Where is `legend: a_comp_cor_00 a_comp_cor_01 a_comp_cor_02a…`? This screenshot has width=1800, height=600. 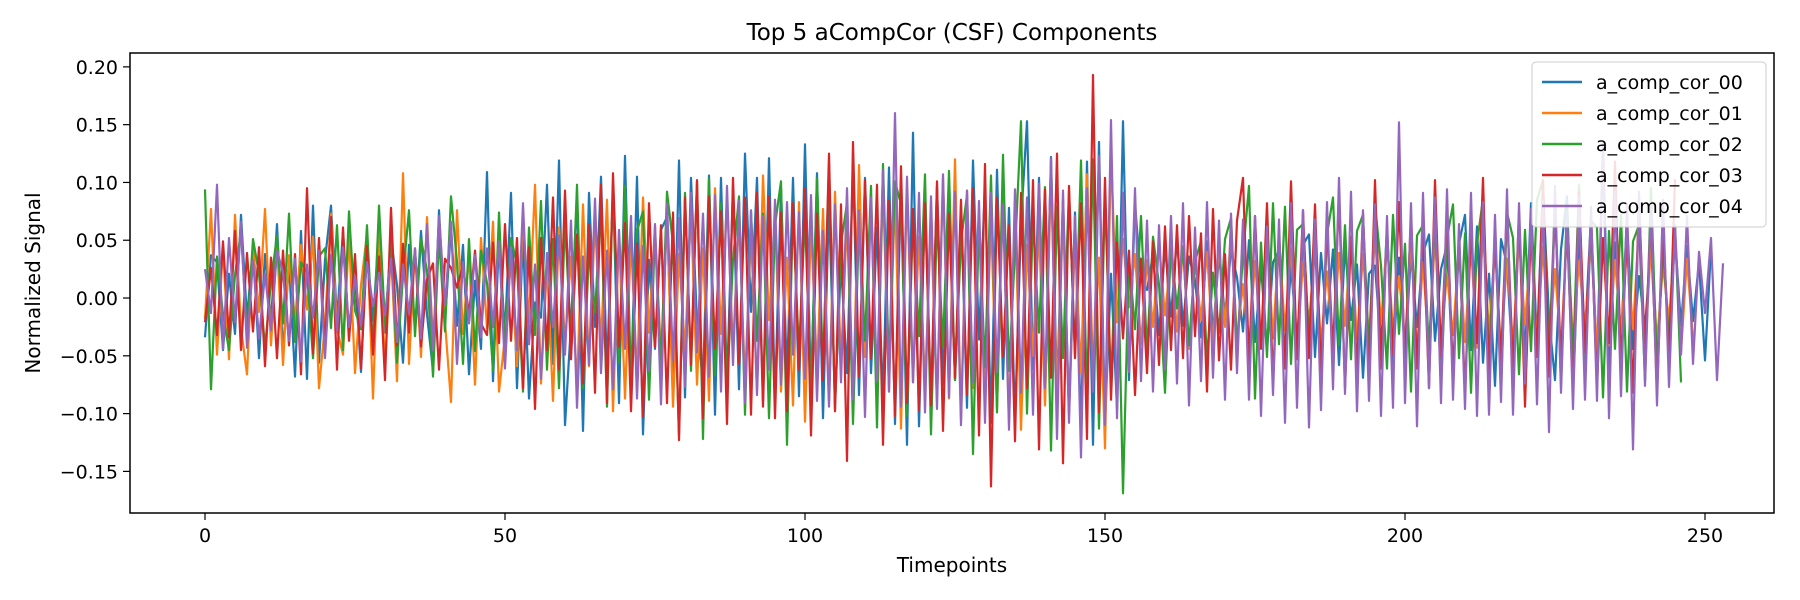
legend: a_comp_cor_00 a_comp_cor_01 a_comp_cor_02a… is located at coordinates (1649, 144).